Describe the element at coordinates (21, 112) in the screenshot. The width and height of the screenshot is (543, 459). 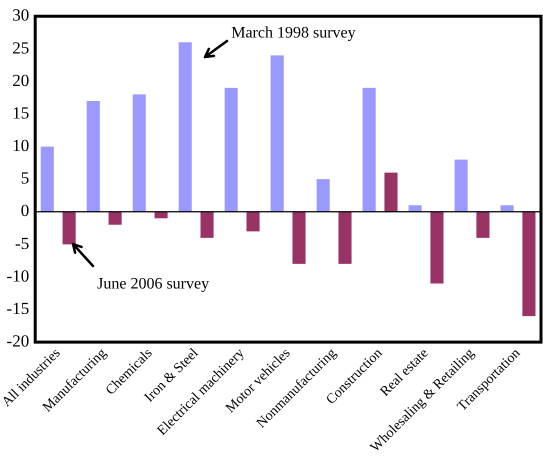
I see `y-tick-label: 15` at that location.